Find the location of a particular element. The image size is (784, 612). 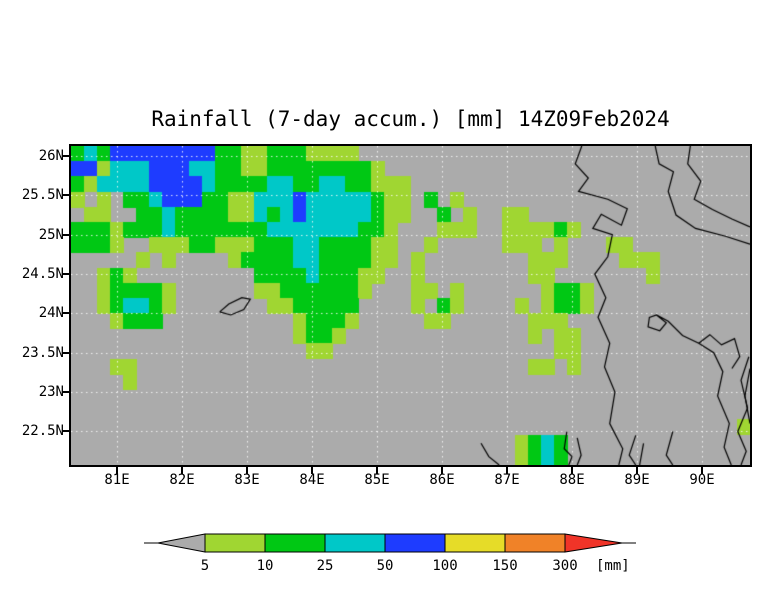

y-axis-tick-label: 25.5N is located at coordinates (42, 195).